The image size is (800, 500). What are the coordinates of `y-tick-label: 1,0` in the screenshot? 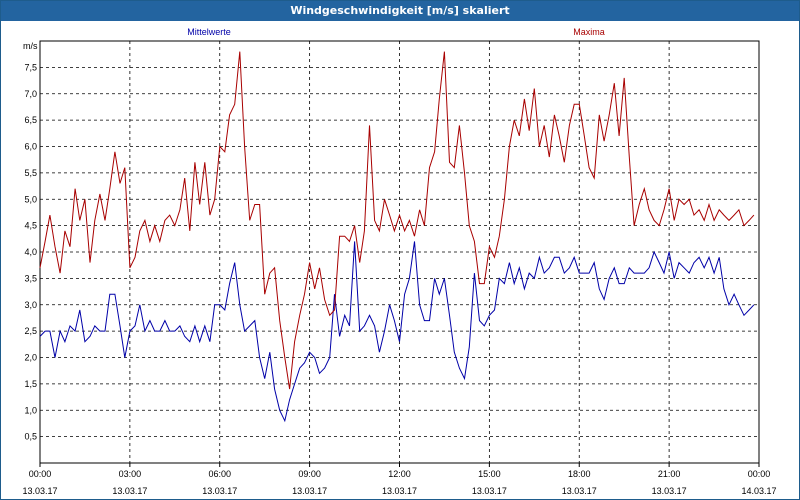 It's located at (30, 410).